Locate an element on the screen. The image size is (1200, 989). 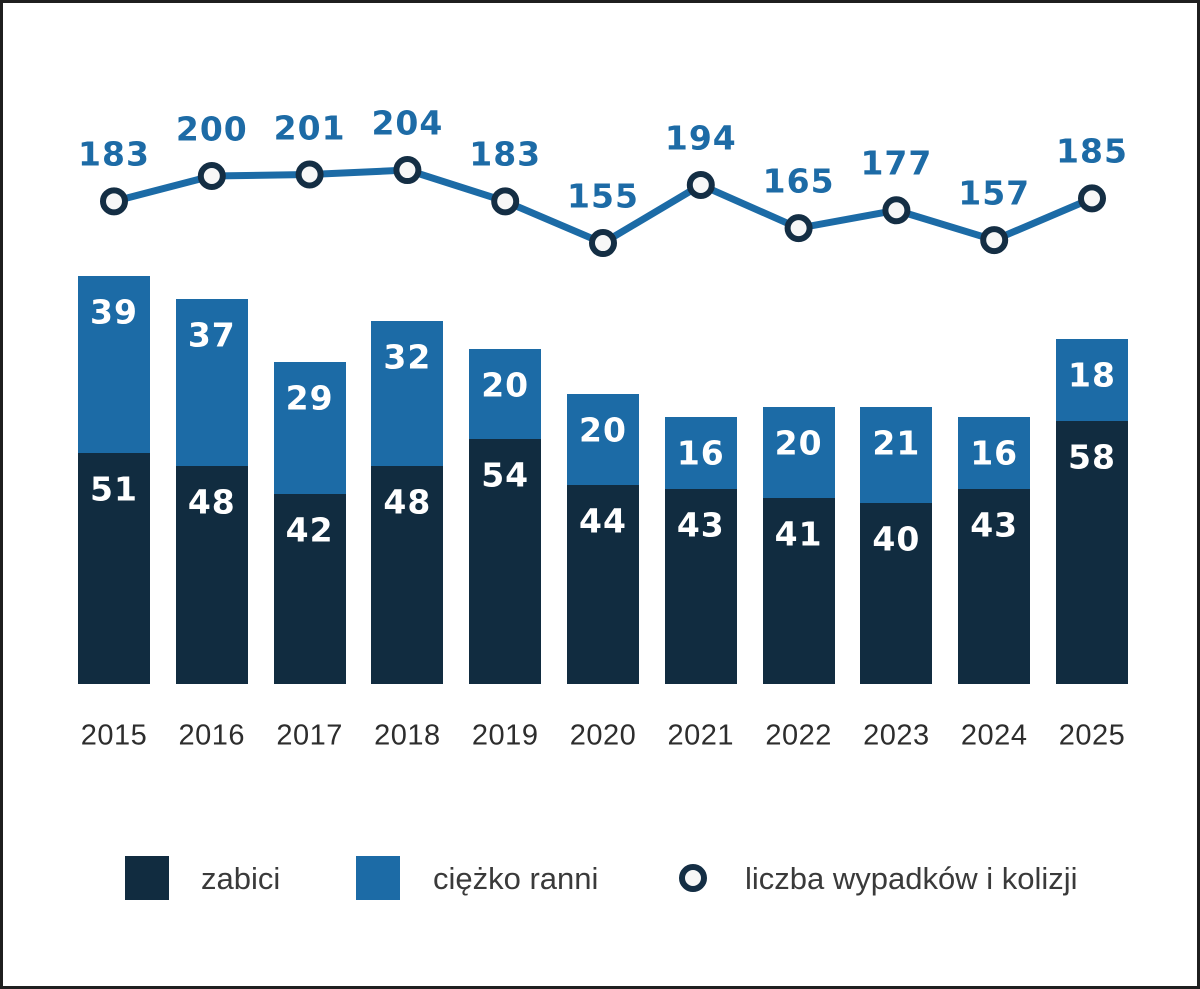
bar-segment-ciezko-ranni-2018 is located at coordinates (407, 394).